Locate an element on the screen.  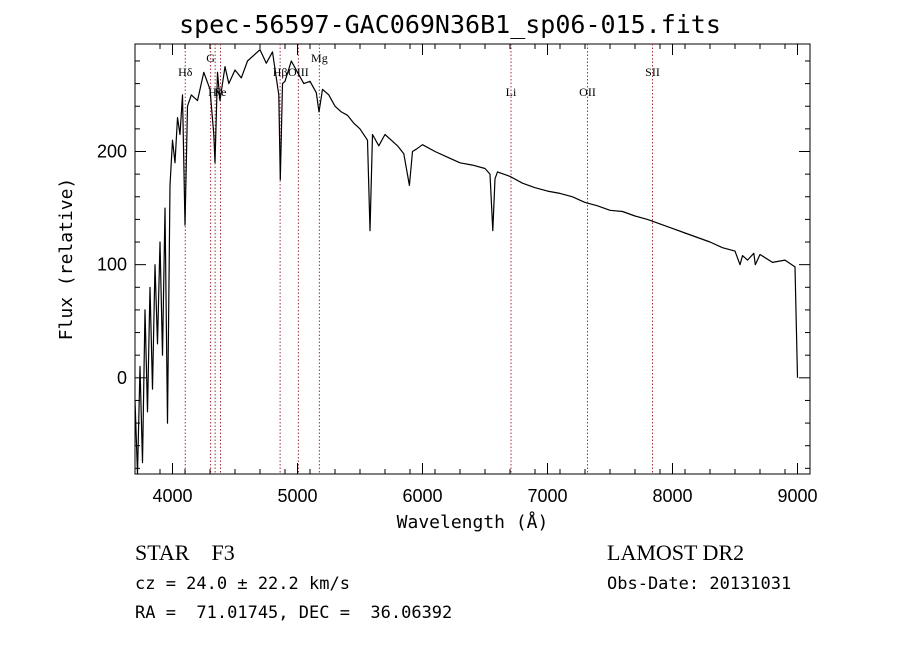
redshift-cz: cz = 24.0 ± 22.2 km/s is located at coordinates (242, 584).